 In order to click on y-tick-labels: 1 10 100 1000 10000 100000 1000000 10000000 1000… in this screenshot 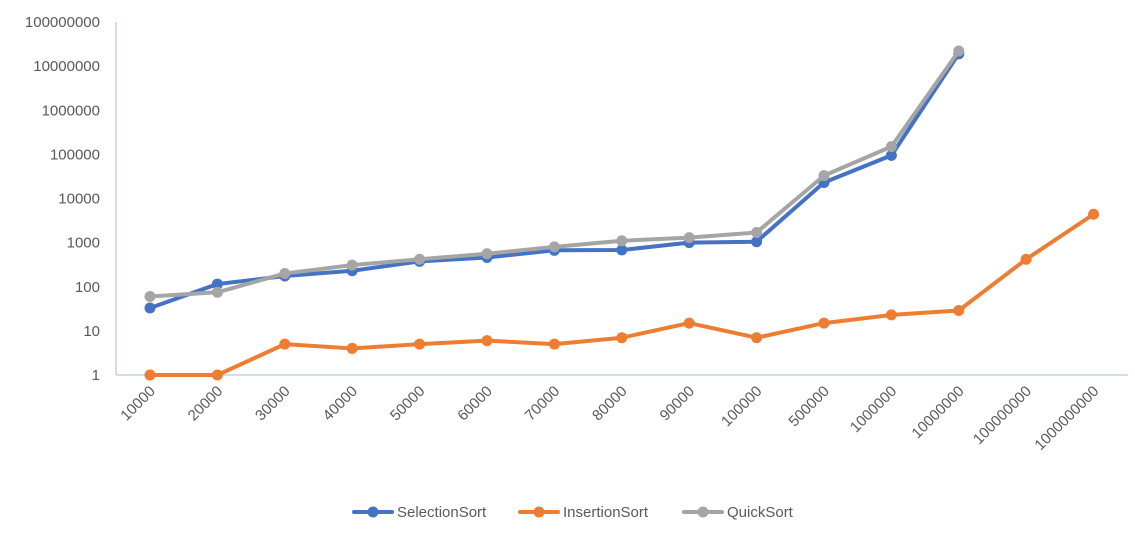, I will do `click(62, 199)`.